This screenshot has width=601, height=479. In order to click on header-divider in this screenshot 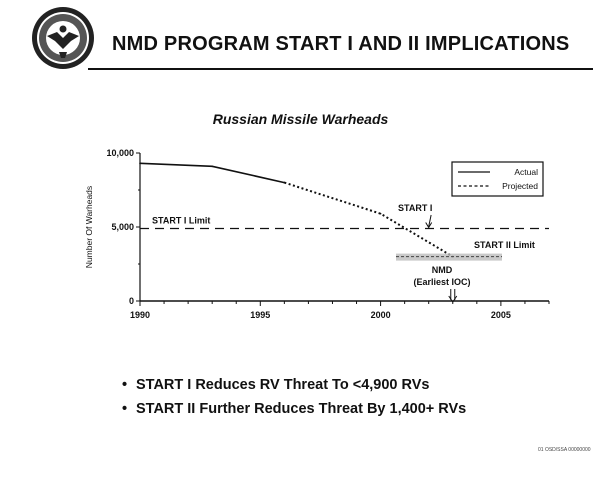, I will do `click(340, 69)`.